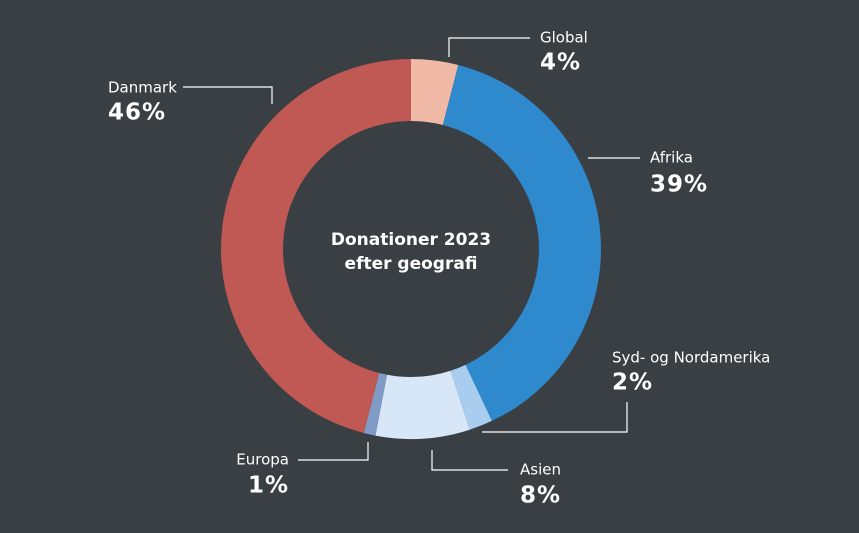 Image resolution: width=859 pixels, height=533 pixels. Describe the element at coordinates (671, 158) in the screenshot. I see `legend-label: Afrika` at that location.